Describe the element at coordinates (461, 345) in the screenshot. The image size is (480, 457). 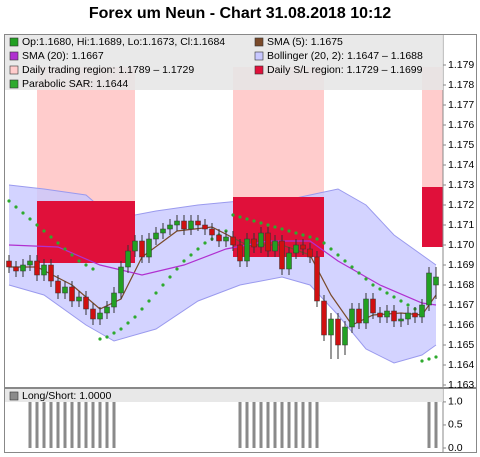
I see `y-tick-label: 1.165` at that location.